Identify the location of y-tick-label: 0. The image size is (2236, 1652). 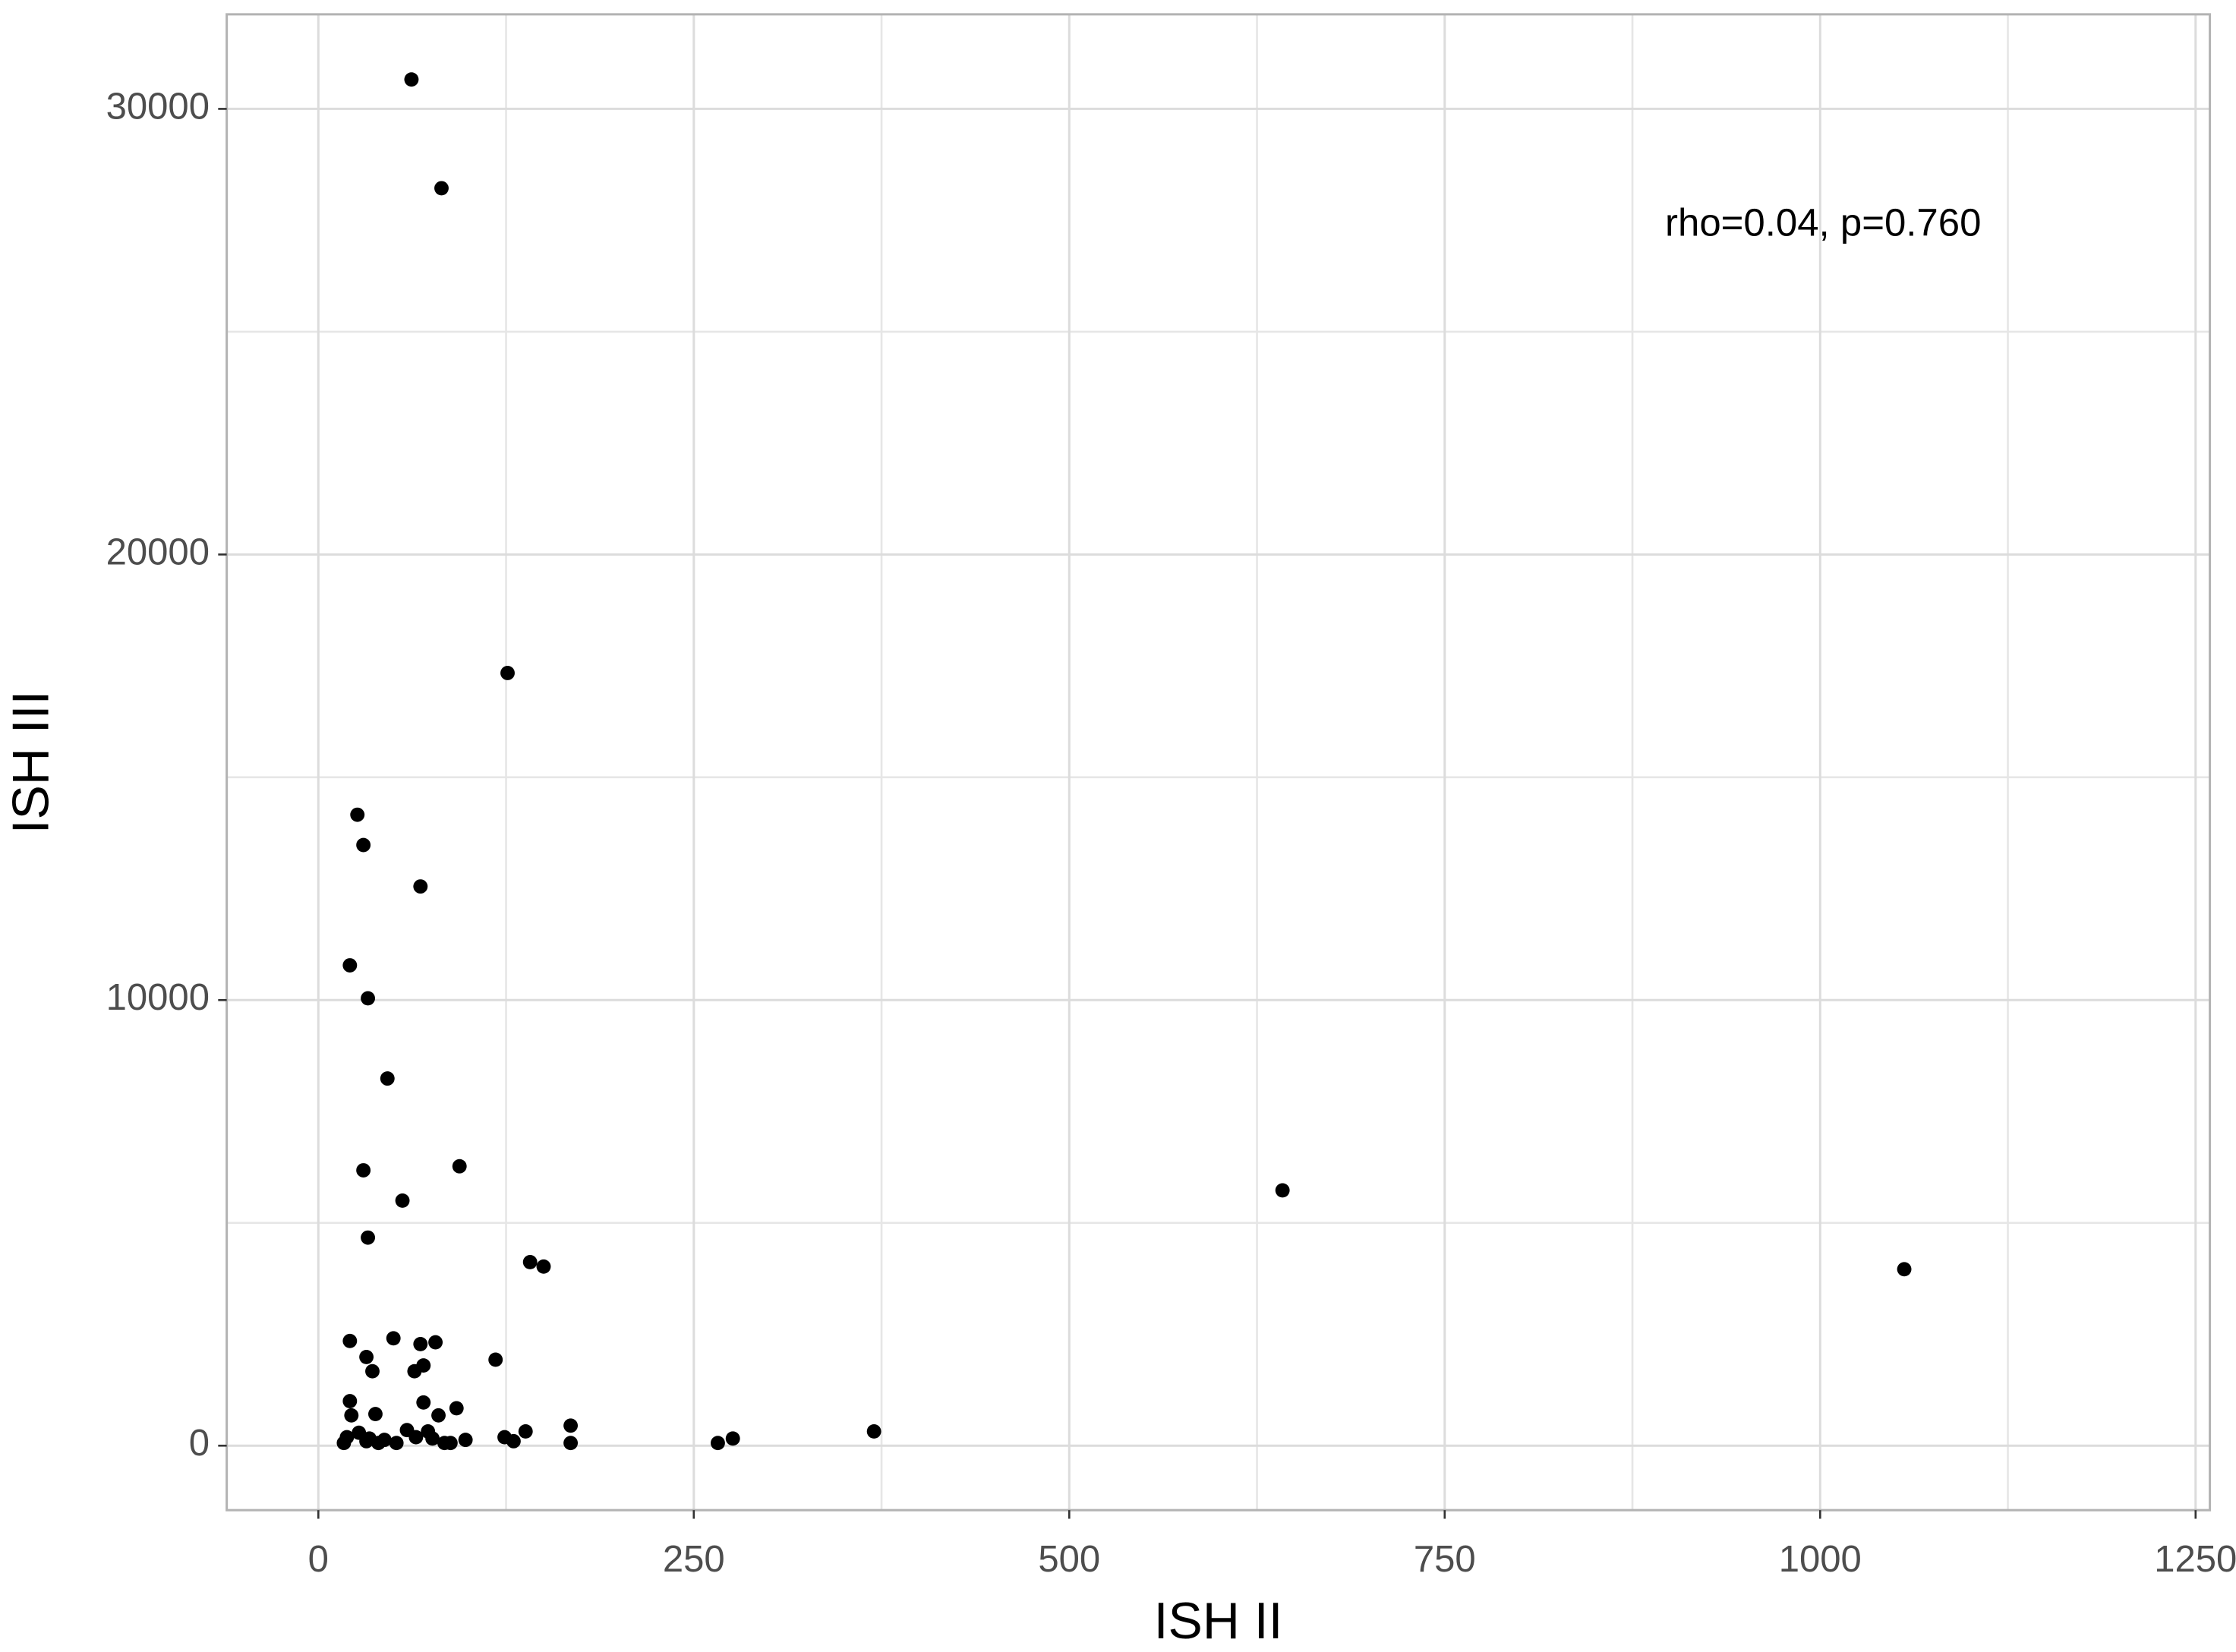
(199, 1443).